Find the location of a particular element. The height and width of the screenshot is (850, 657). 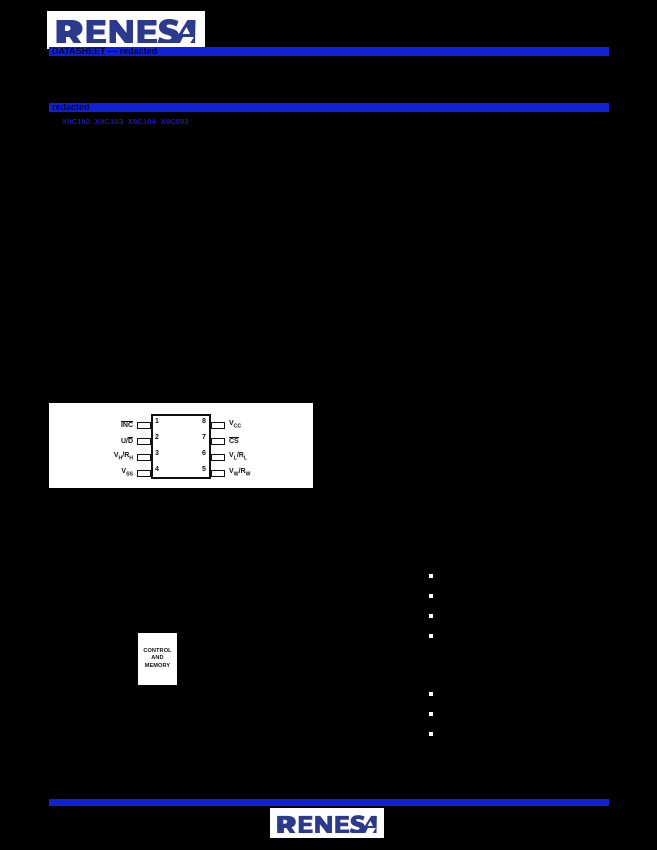

pin-number-2: 2 is located at coordinates (157, 437).